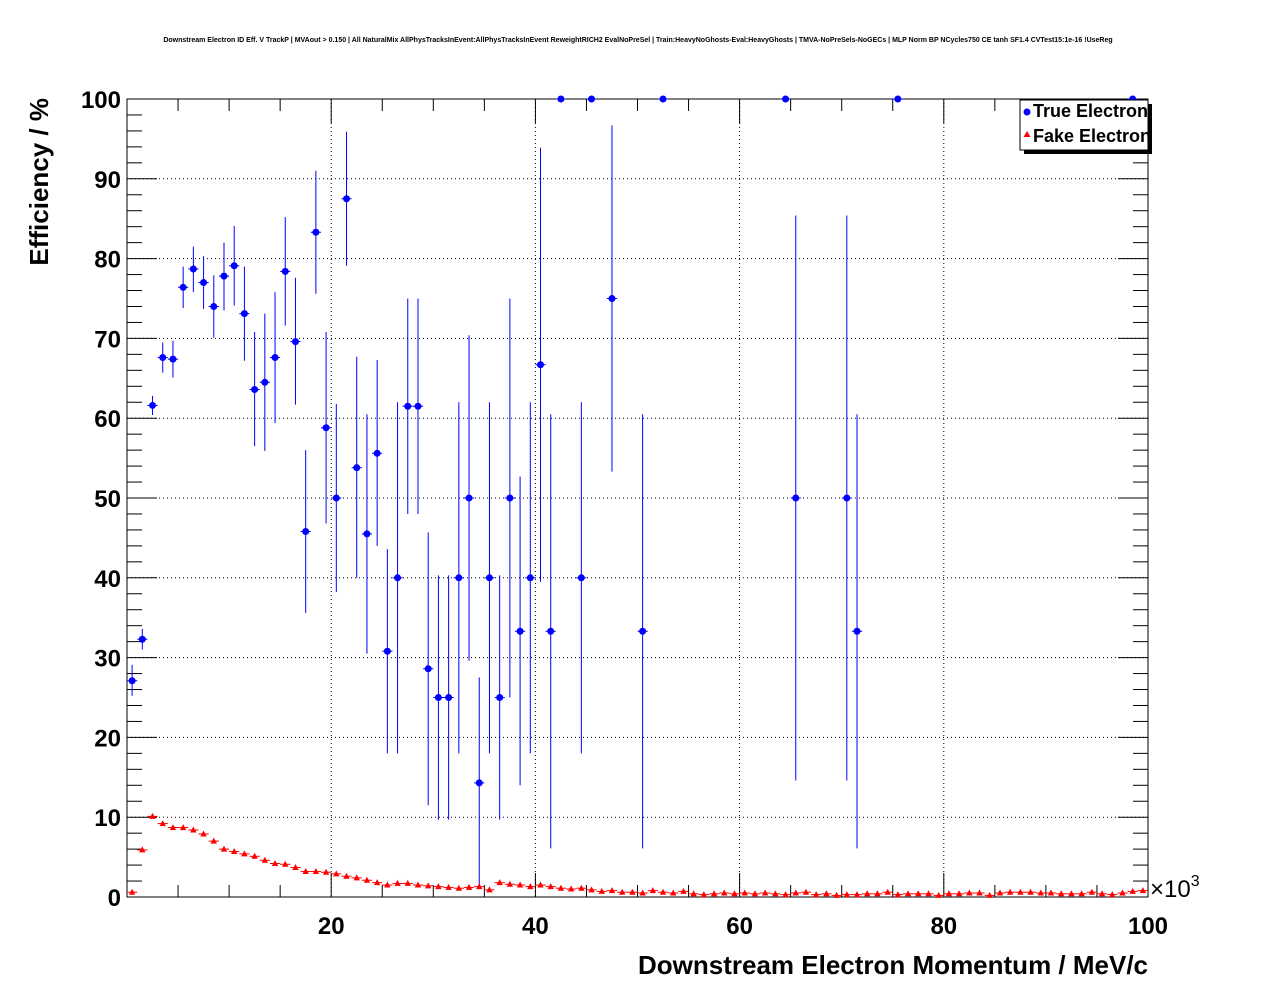 The width and height of the screenshot is (1276, 996). Describe the element at coordinates (1090, 111) in the screenshot. I see `legend-true-label: True Electron` at that location.